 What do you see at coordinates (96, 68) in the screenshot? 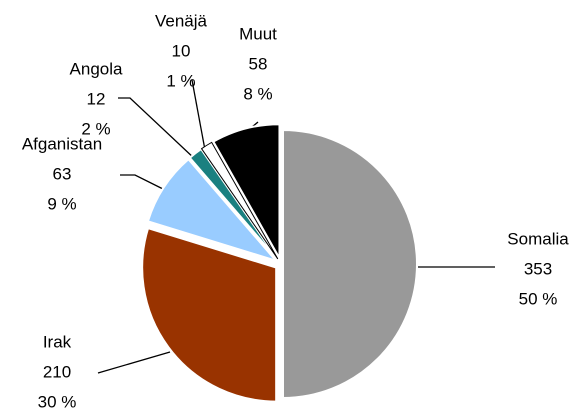
I see `slice-label-name: Angola` at bounding box center [96, 68].